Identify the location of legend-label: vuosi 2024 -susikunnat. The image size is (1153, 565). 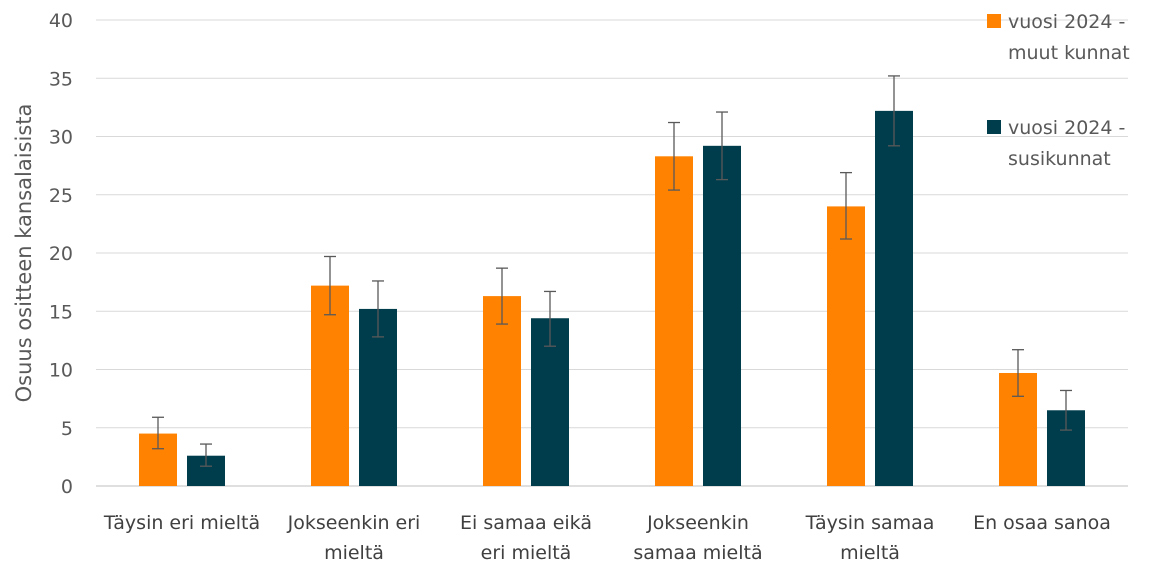
(1066, 143).